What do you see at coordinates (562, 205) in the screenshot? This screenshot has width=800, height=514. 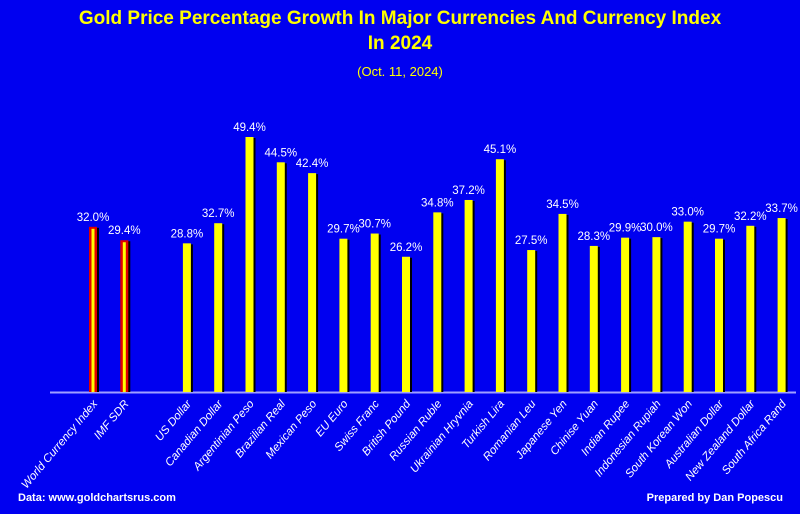 I see `data-label: 34.5%` at bounding box center [562, 205].